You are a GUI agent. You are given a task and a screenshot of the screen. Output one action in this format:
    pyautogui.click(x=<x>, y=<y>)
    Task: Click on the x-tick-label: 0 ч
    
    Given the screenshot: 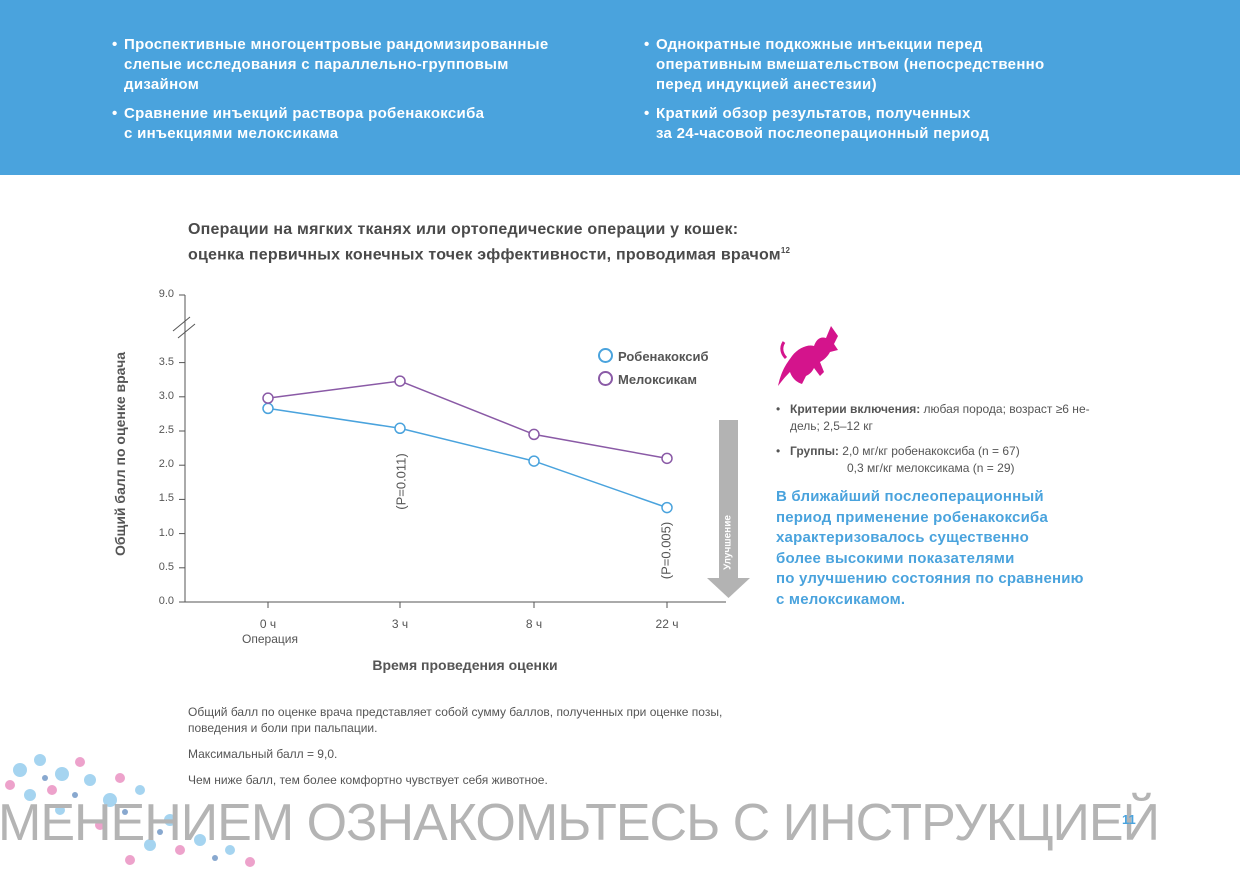 What is the action you would take?
    pyautogui.click(x=268, y=624)
    